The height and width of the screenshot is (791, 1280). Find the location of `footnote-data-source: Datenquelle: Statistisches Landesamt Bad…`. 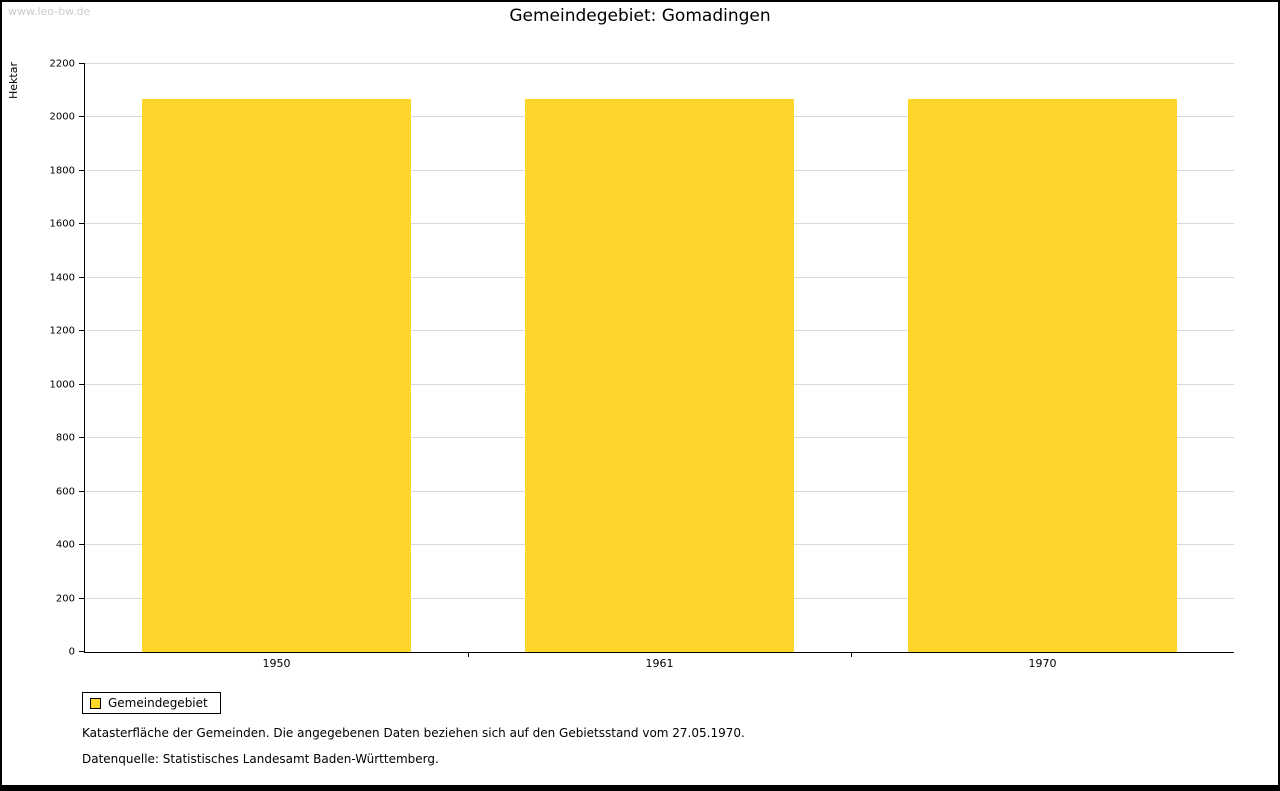

footnote-data-source: Datenquelle: Statistisches Landesamt Bad… is located at coordinates (260, 759).